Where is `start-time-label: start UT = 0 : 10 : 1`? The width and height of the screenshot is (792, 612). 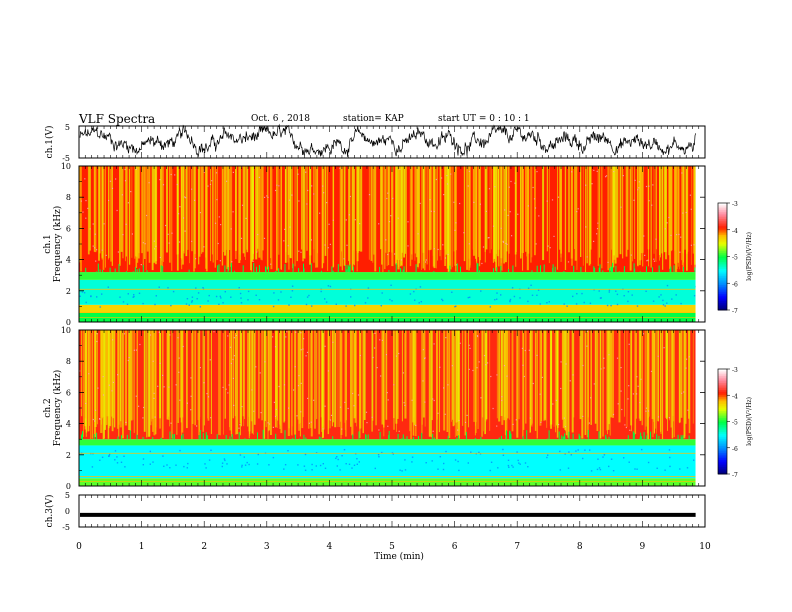
start-time-label: start UT = 0 : 10 : 1 is located at coordinates (484, 119).